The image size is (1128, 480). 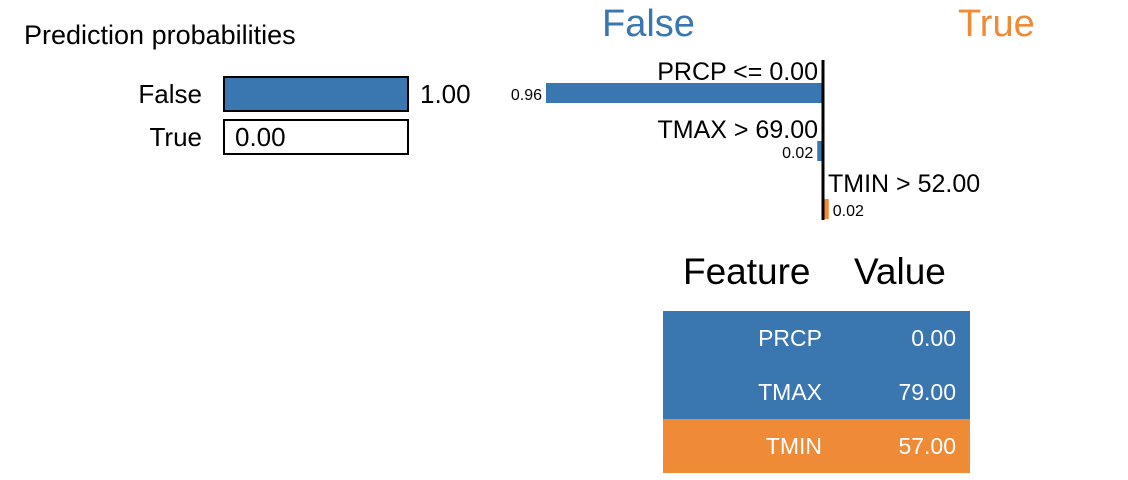 I want to click on table-cell-feature: PRCP, so click(x=790, y=338).